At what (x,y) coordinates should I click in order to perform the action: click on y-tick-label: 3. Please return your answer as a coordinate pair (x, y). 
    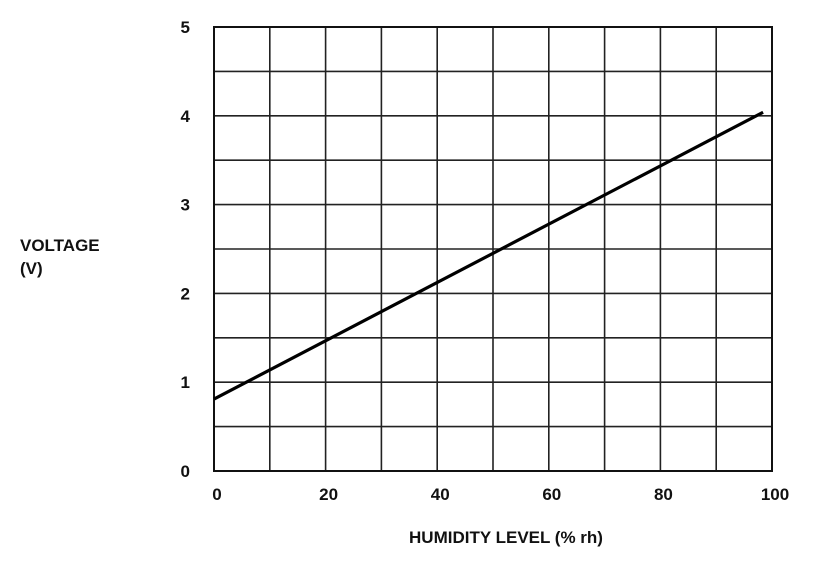
    Looking at the image, I should click on (185, 205).